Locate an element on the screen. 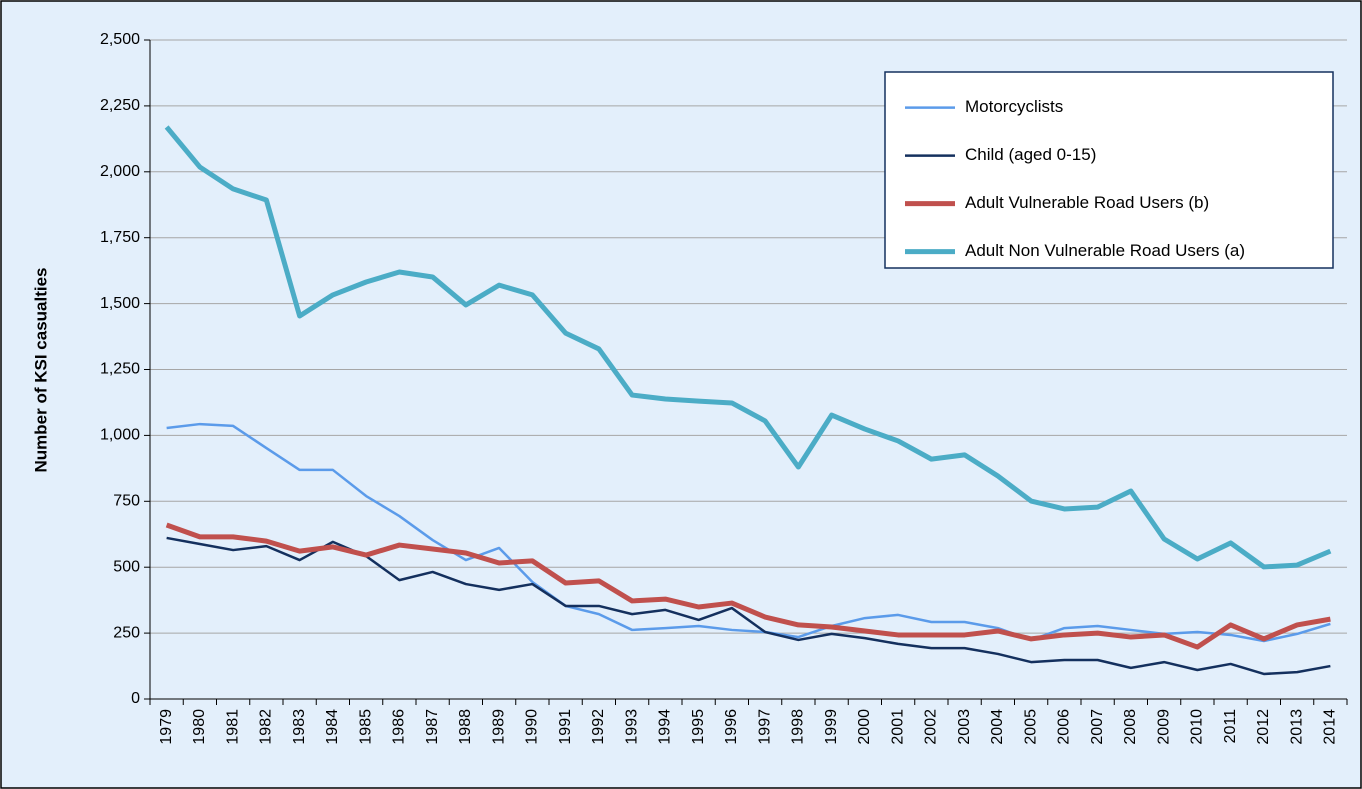  x-tick-label: 1995 is located at coordinates (698, 727).